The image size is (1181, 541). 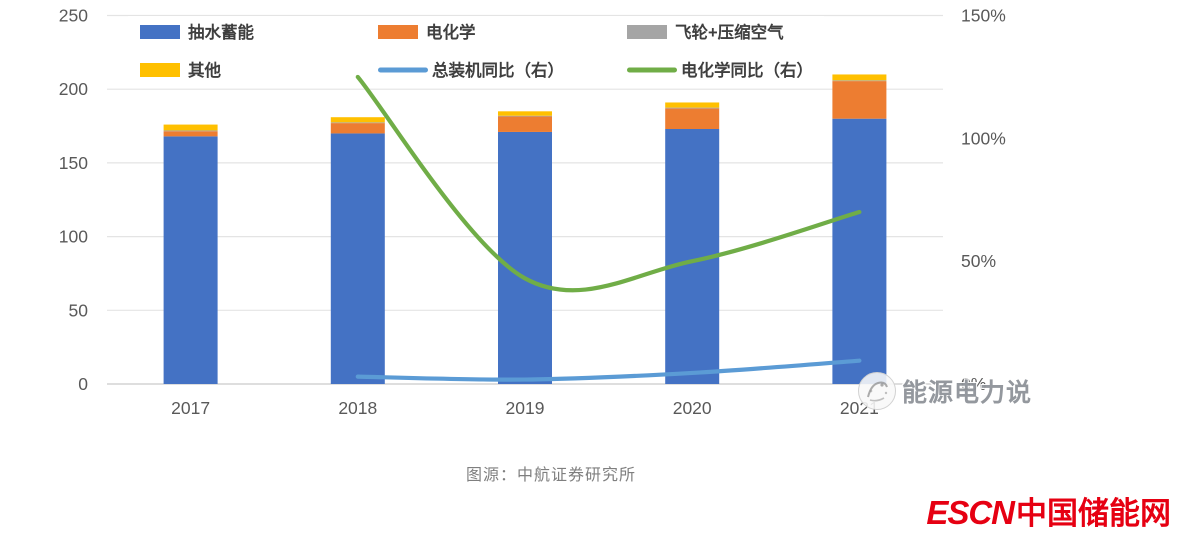 I want to click on legend-label: 其他, so click(x=205, y=70).